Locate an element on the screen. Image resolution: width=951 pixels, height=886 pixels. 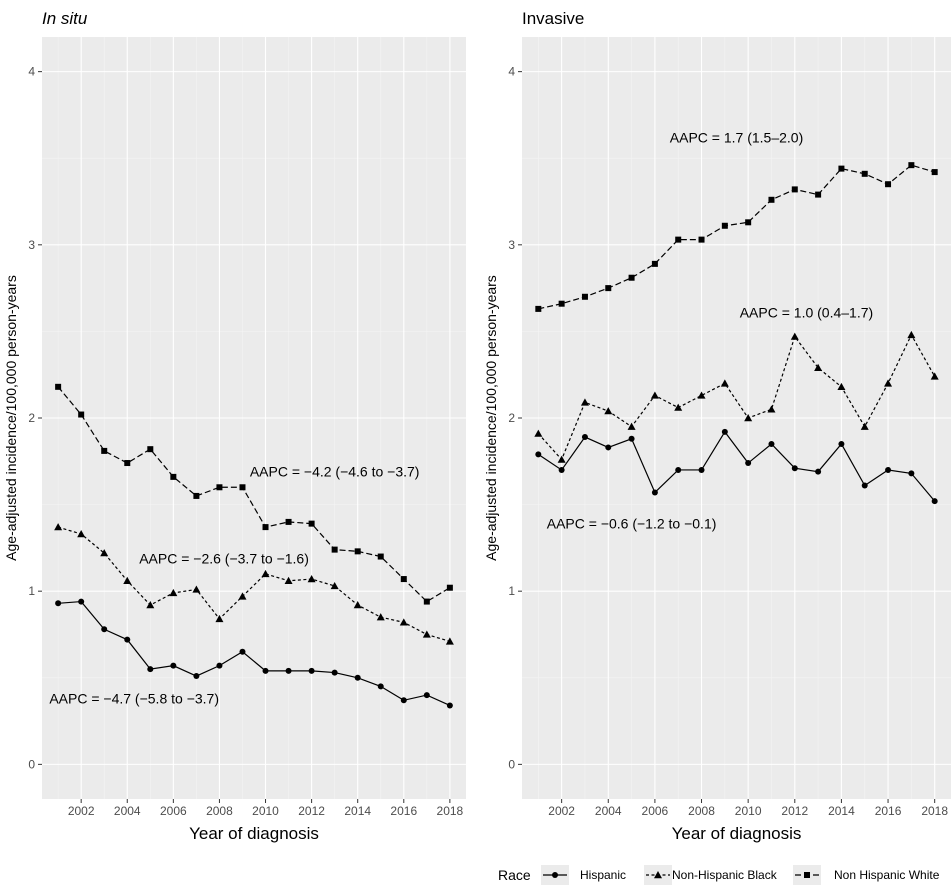
x-tick-label: 2002 is located at coordinates (81, 811).